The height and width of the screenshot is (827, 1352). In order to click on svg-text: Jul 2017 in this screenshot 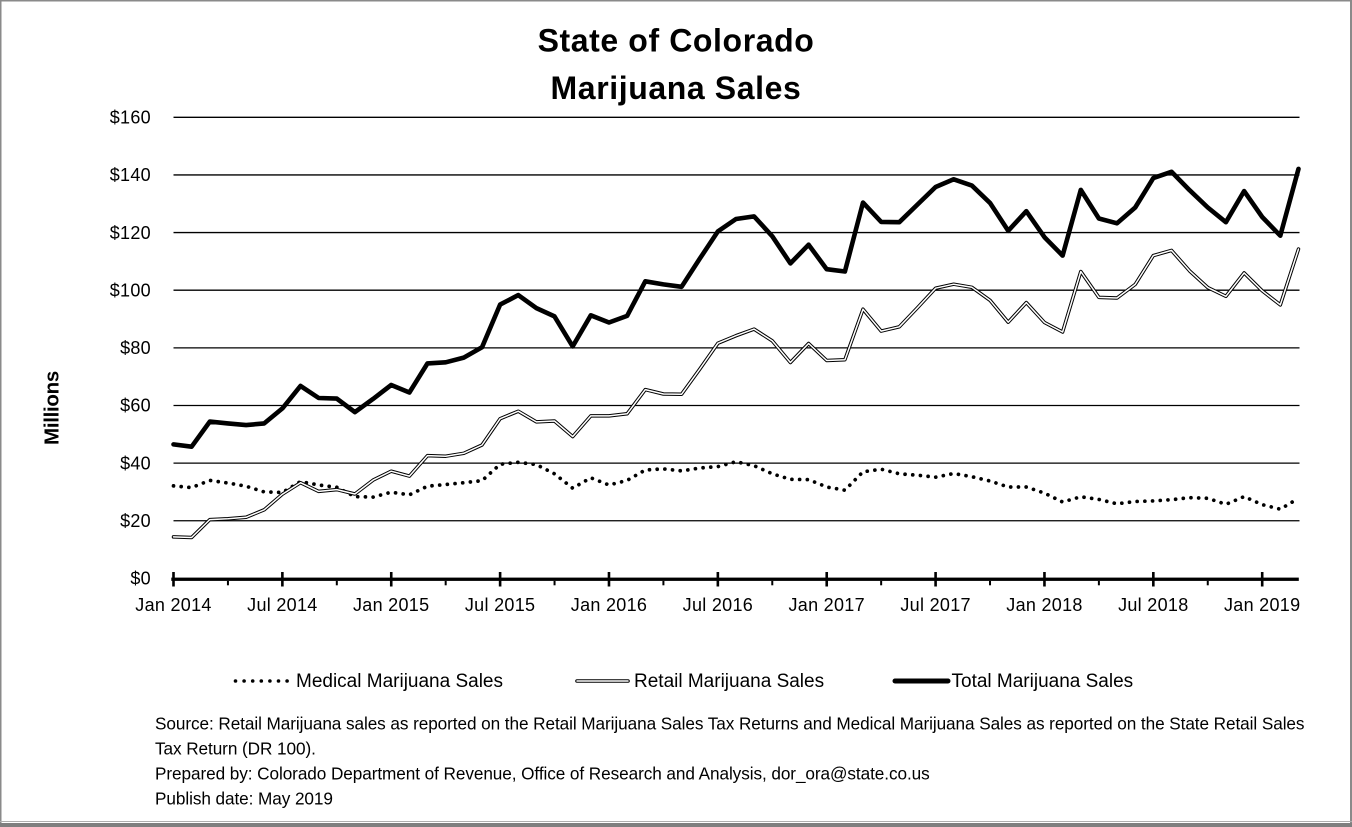, I will do `click(935, 605)`.